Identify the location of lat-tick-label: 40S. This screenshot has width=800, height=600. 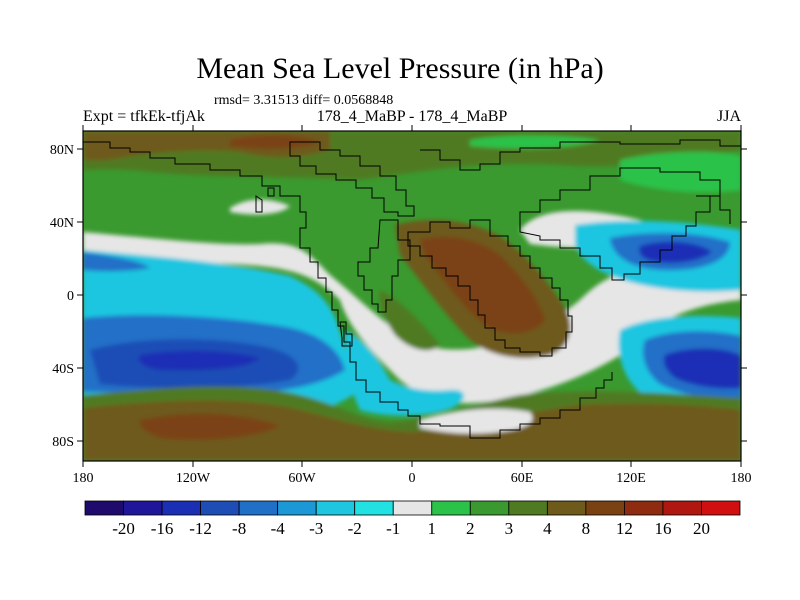
(63, 369).